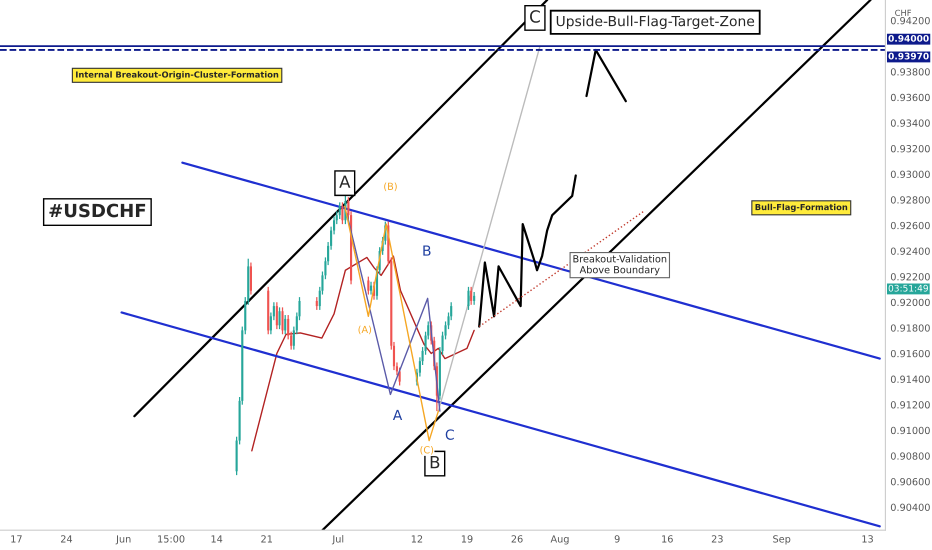 Image resolution: width=932 pixels, height=550 pixels. I want to click on y-tick-label: 0.91600, so click(910, 354).